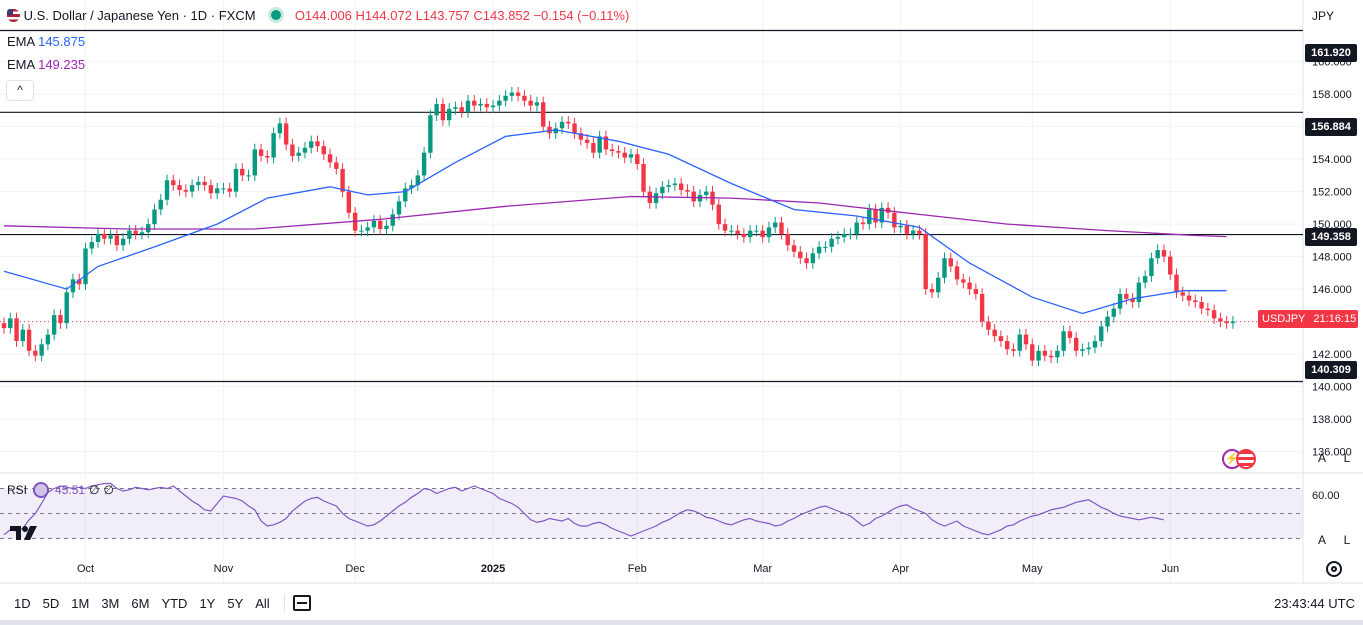 The height and width of the screenshot is (625, 1363). I want to click on alert-icons: ⚡, so click(1242, 459).